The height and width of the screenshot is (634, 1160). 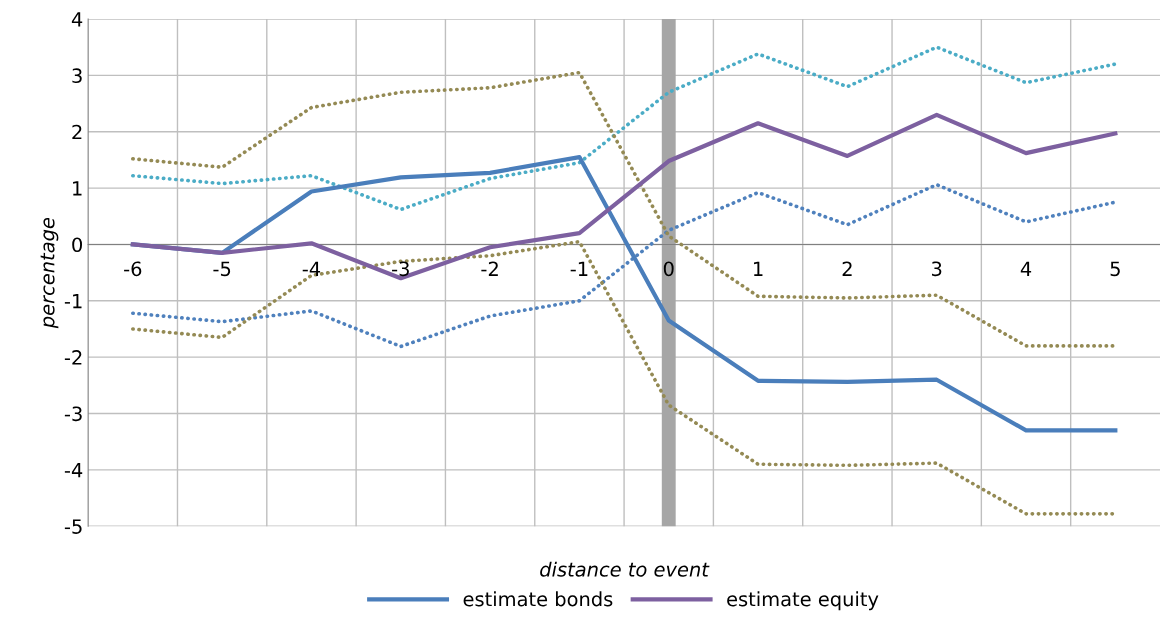 What do you see at coordinates (77, 19) in the screenshot?
I see `y-tick-label: 4` at bounding box center [77, 19].